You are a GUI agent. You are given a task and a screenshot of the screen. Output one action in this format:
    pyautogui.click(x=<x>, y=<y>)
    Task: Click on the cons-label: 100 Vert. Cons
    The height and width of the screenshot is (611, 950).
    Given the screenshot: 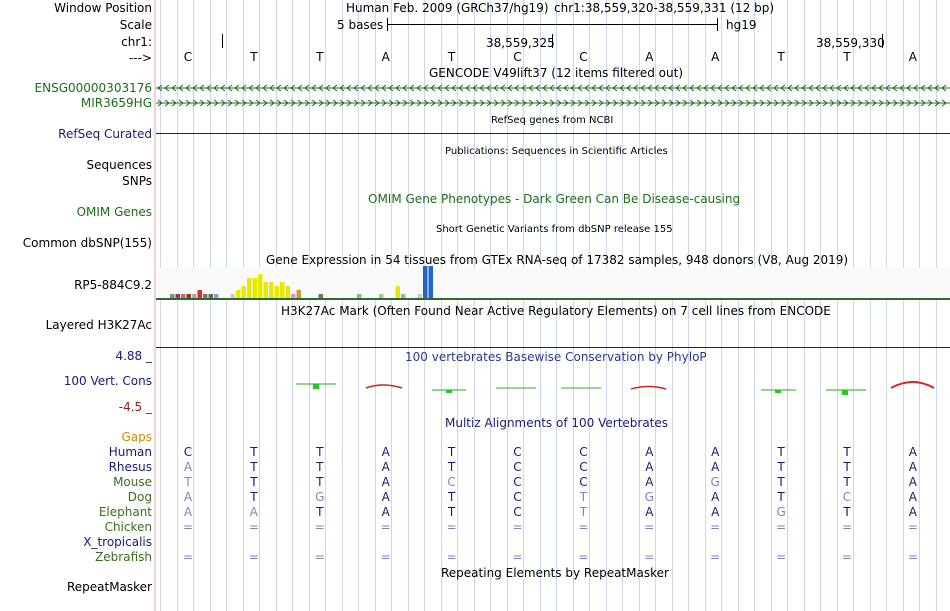 What is the action you would take?
    pyautogui.click(x=107, y=381)
    